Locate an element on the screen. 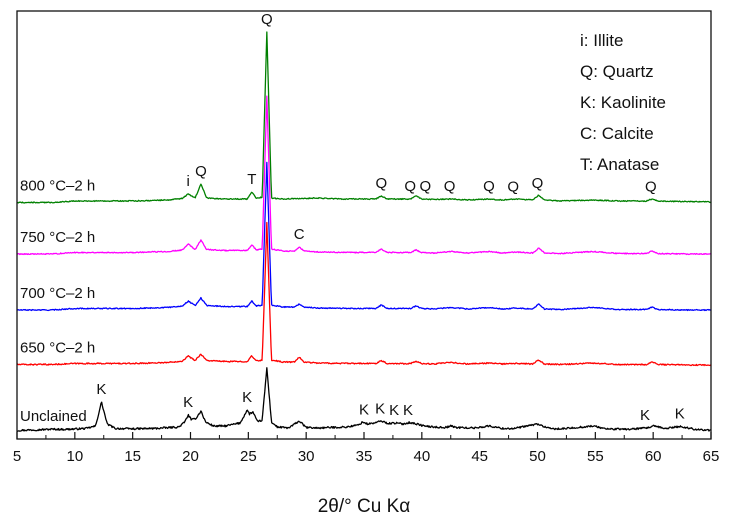 The height and width of the screenshot is (531, 738). peak-label-17: Q is located at coordinates (450, 186).